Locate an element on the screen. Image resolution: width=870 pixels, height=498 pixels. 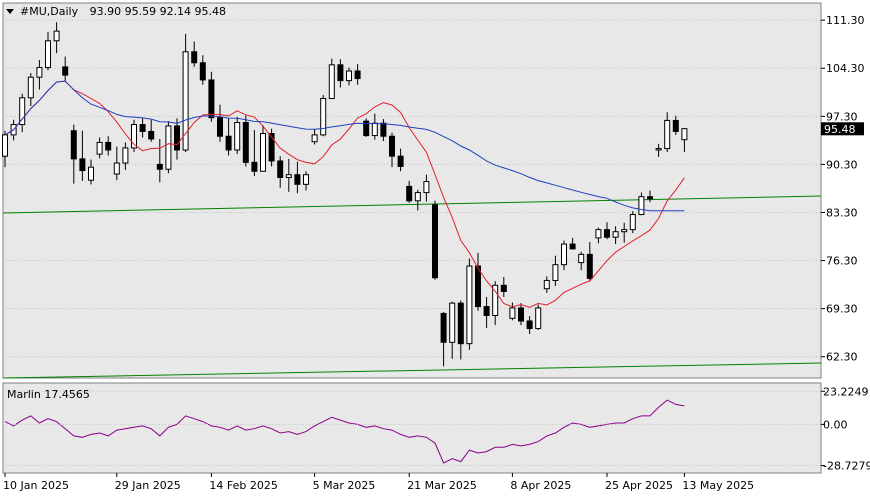
indicator-tick-label: 23.2249 is located at coordinates (846, 391).